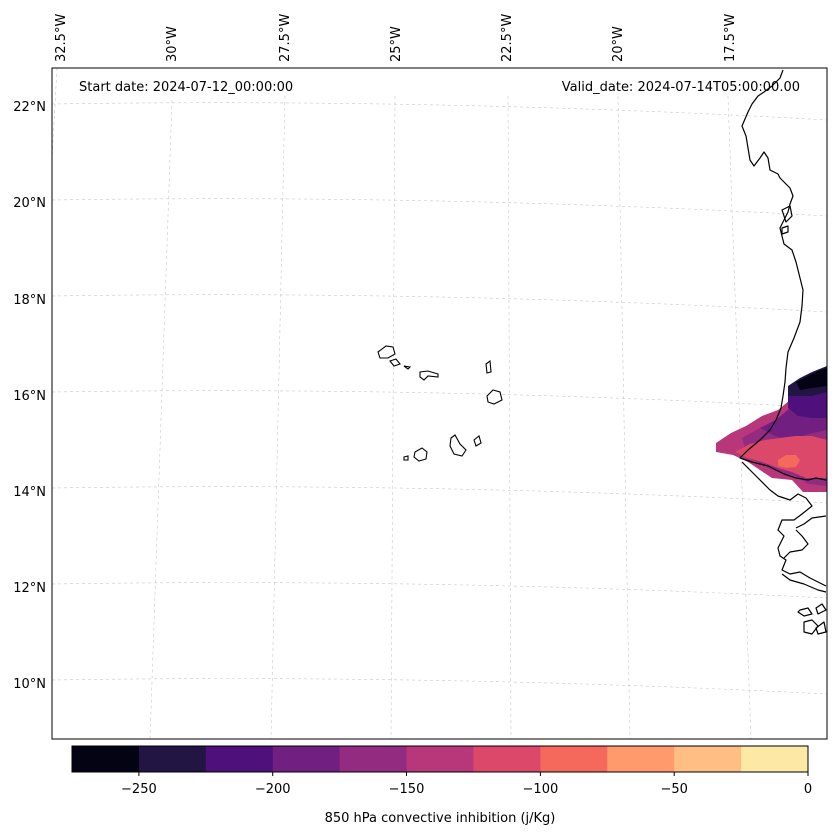 The height and width of the screenshot is (836, 837). I want to click on island-sao-nicolau, so click(429, 375).